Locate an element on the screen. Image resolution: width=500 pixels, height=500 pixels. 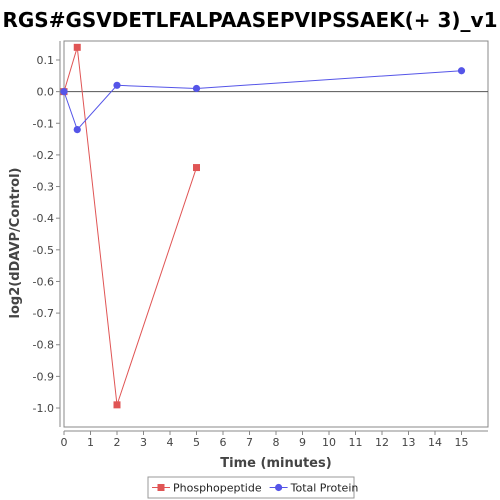
y-tick-label: -0.5 is located at coordinates (43, 250).